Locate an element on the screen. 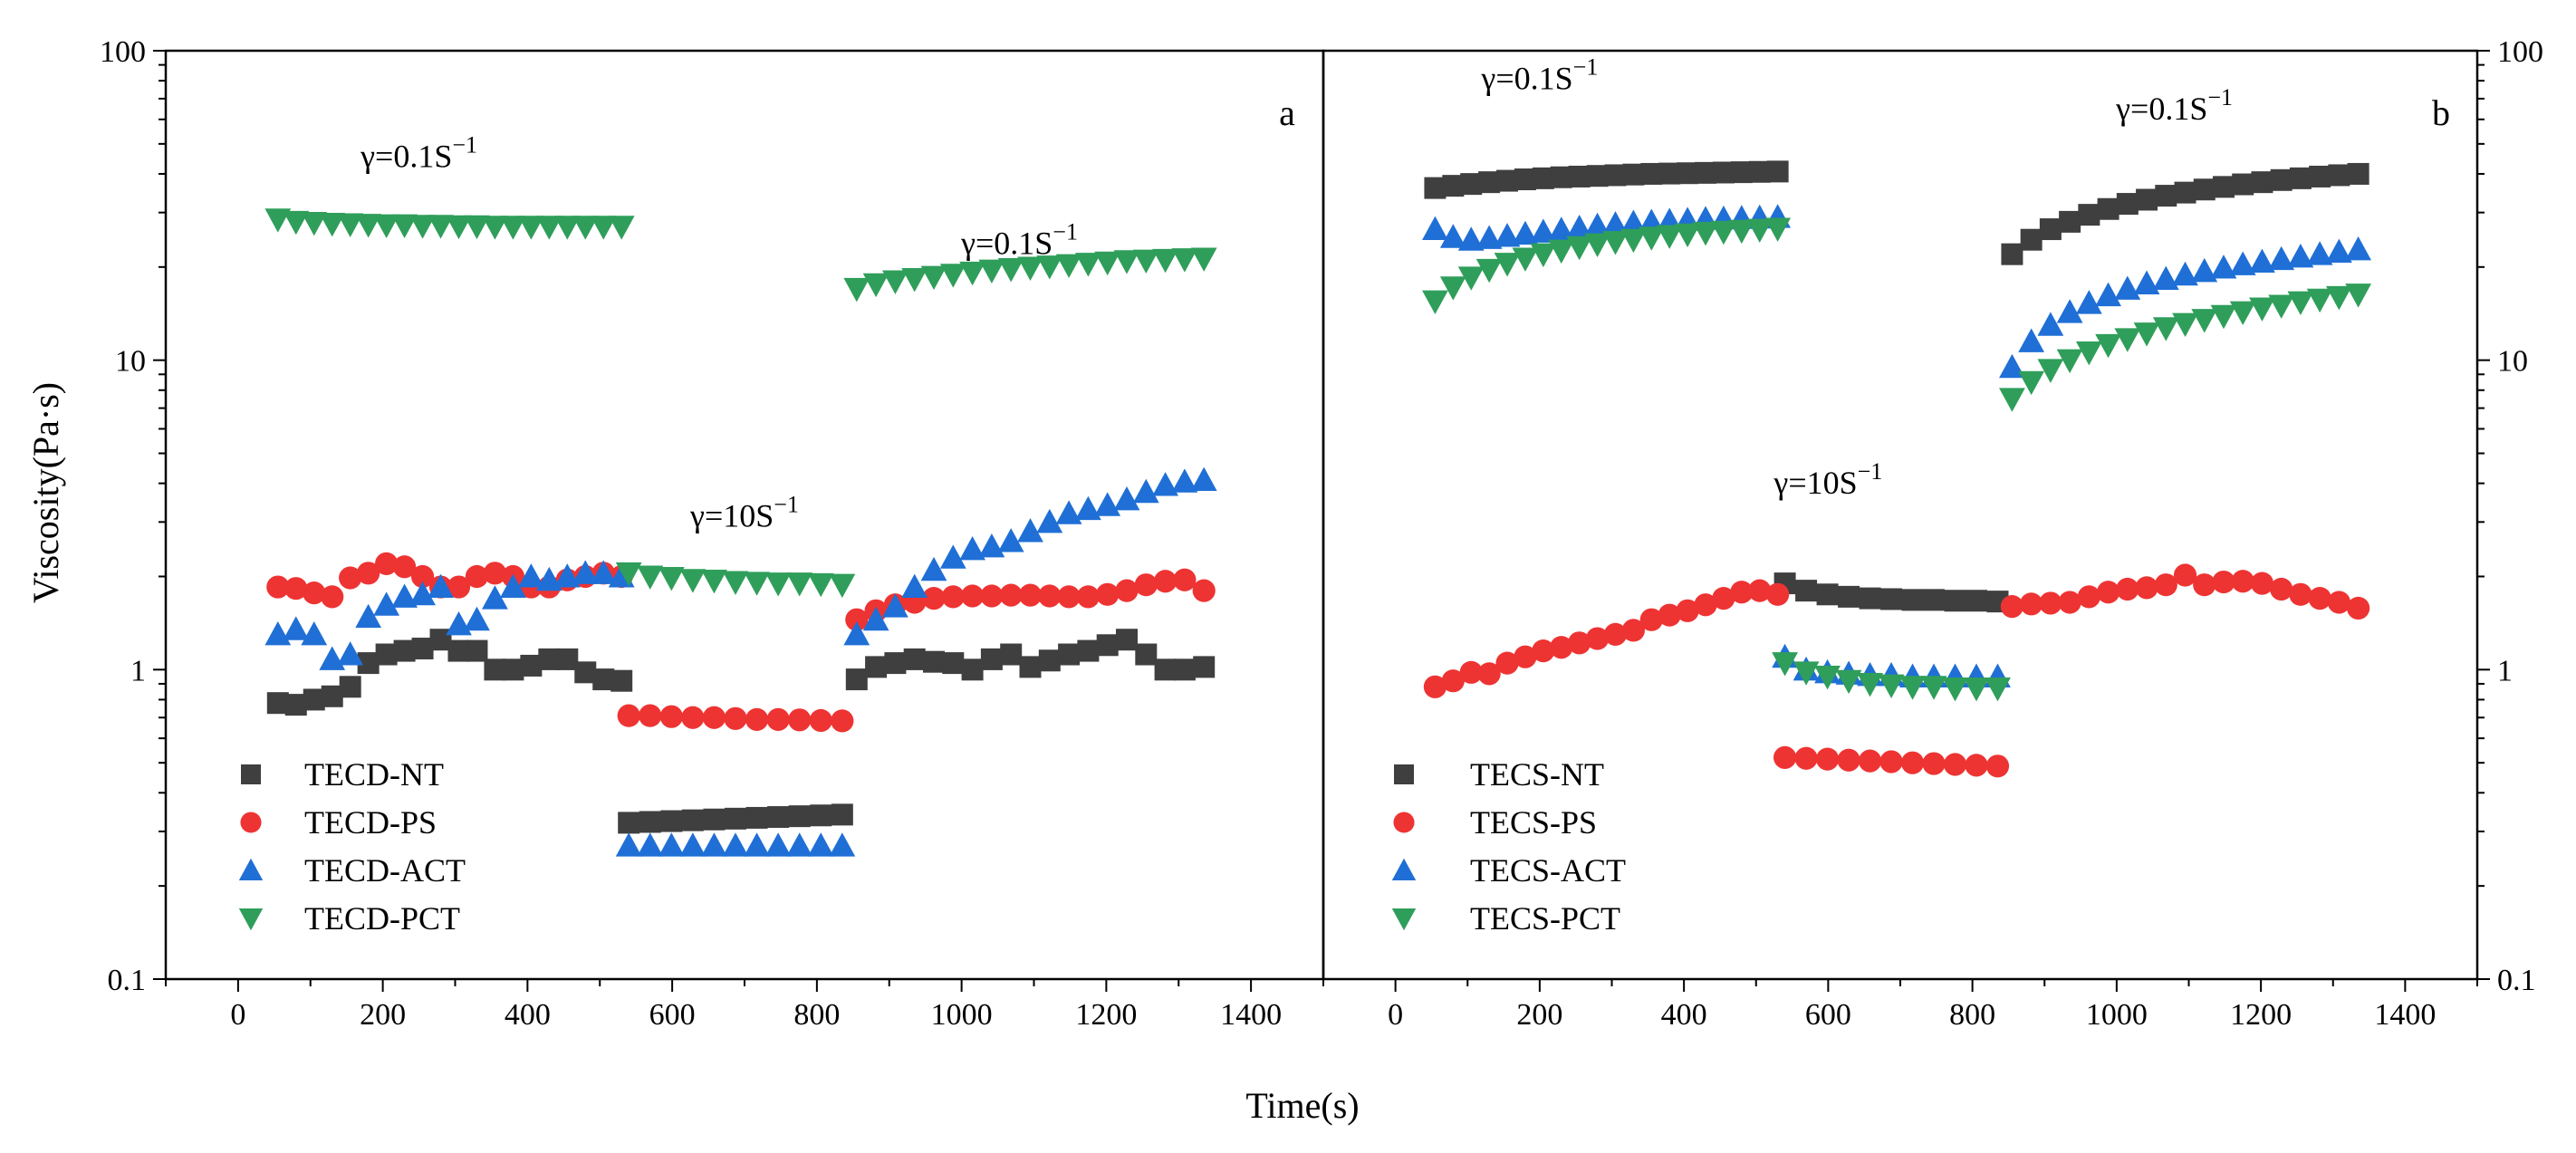  legend-label: TECD-PCT is located at coordinates (382, 919).